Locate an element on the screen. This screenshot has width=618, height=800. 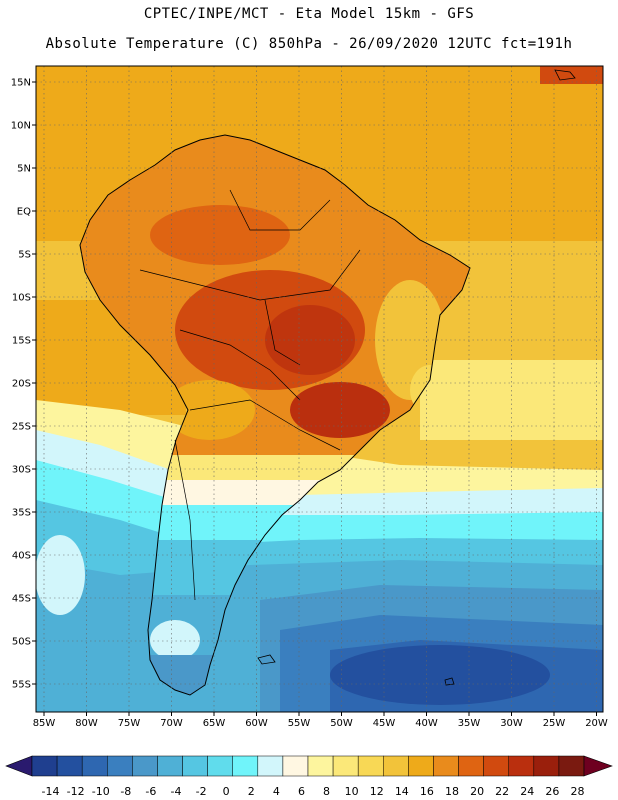
lat-label: 25S is located at coordinates (21, 427).